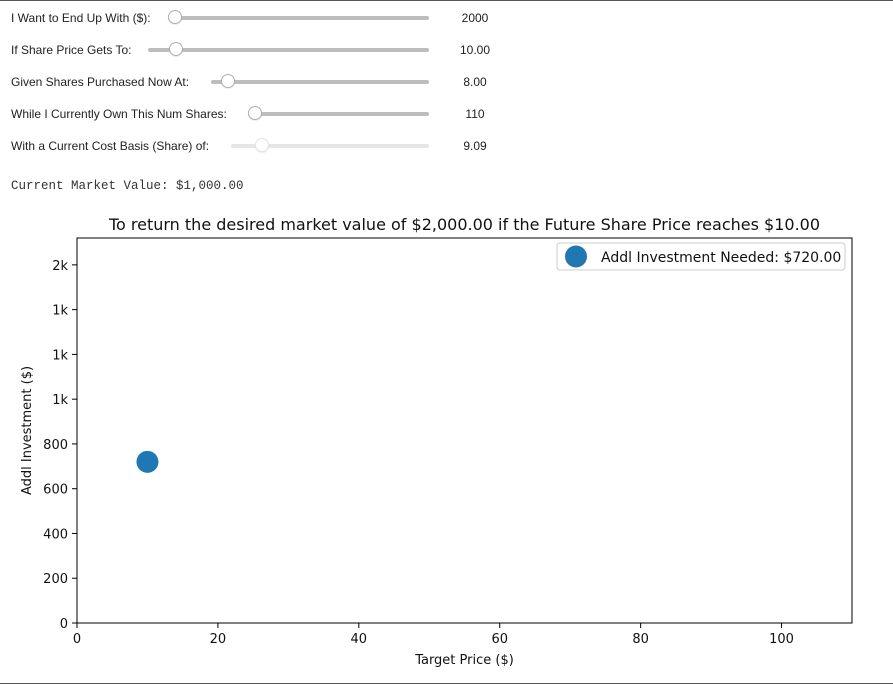  Describe the element at coordinates (55, 490) in the screenshot. I see `y-tick-label: 600` at that location.